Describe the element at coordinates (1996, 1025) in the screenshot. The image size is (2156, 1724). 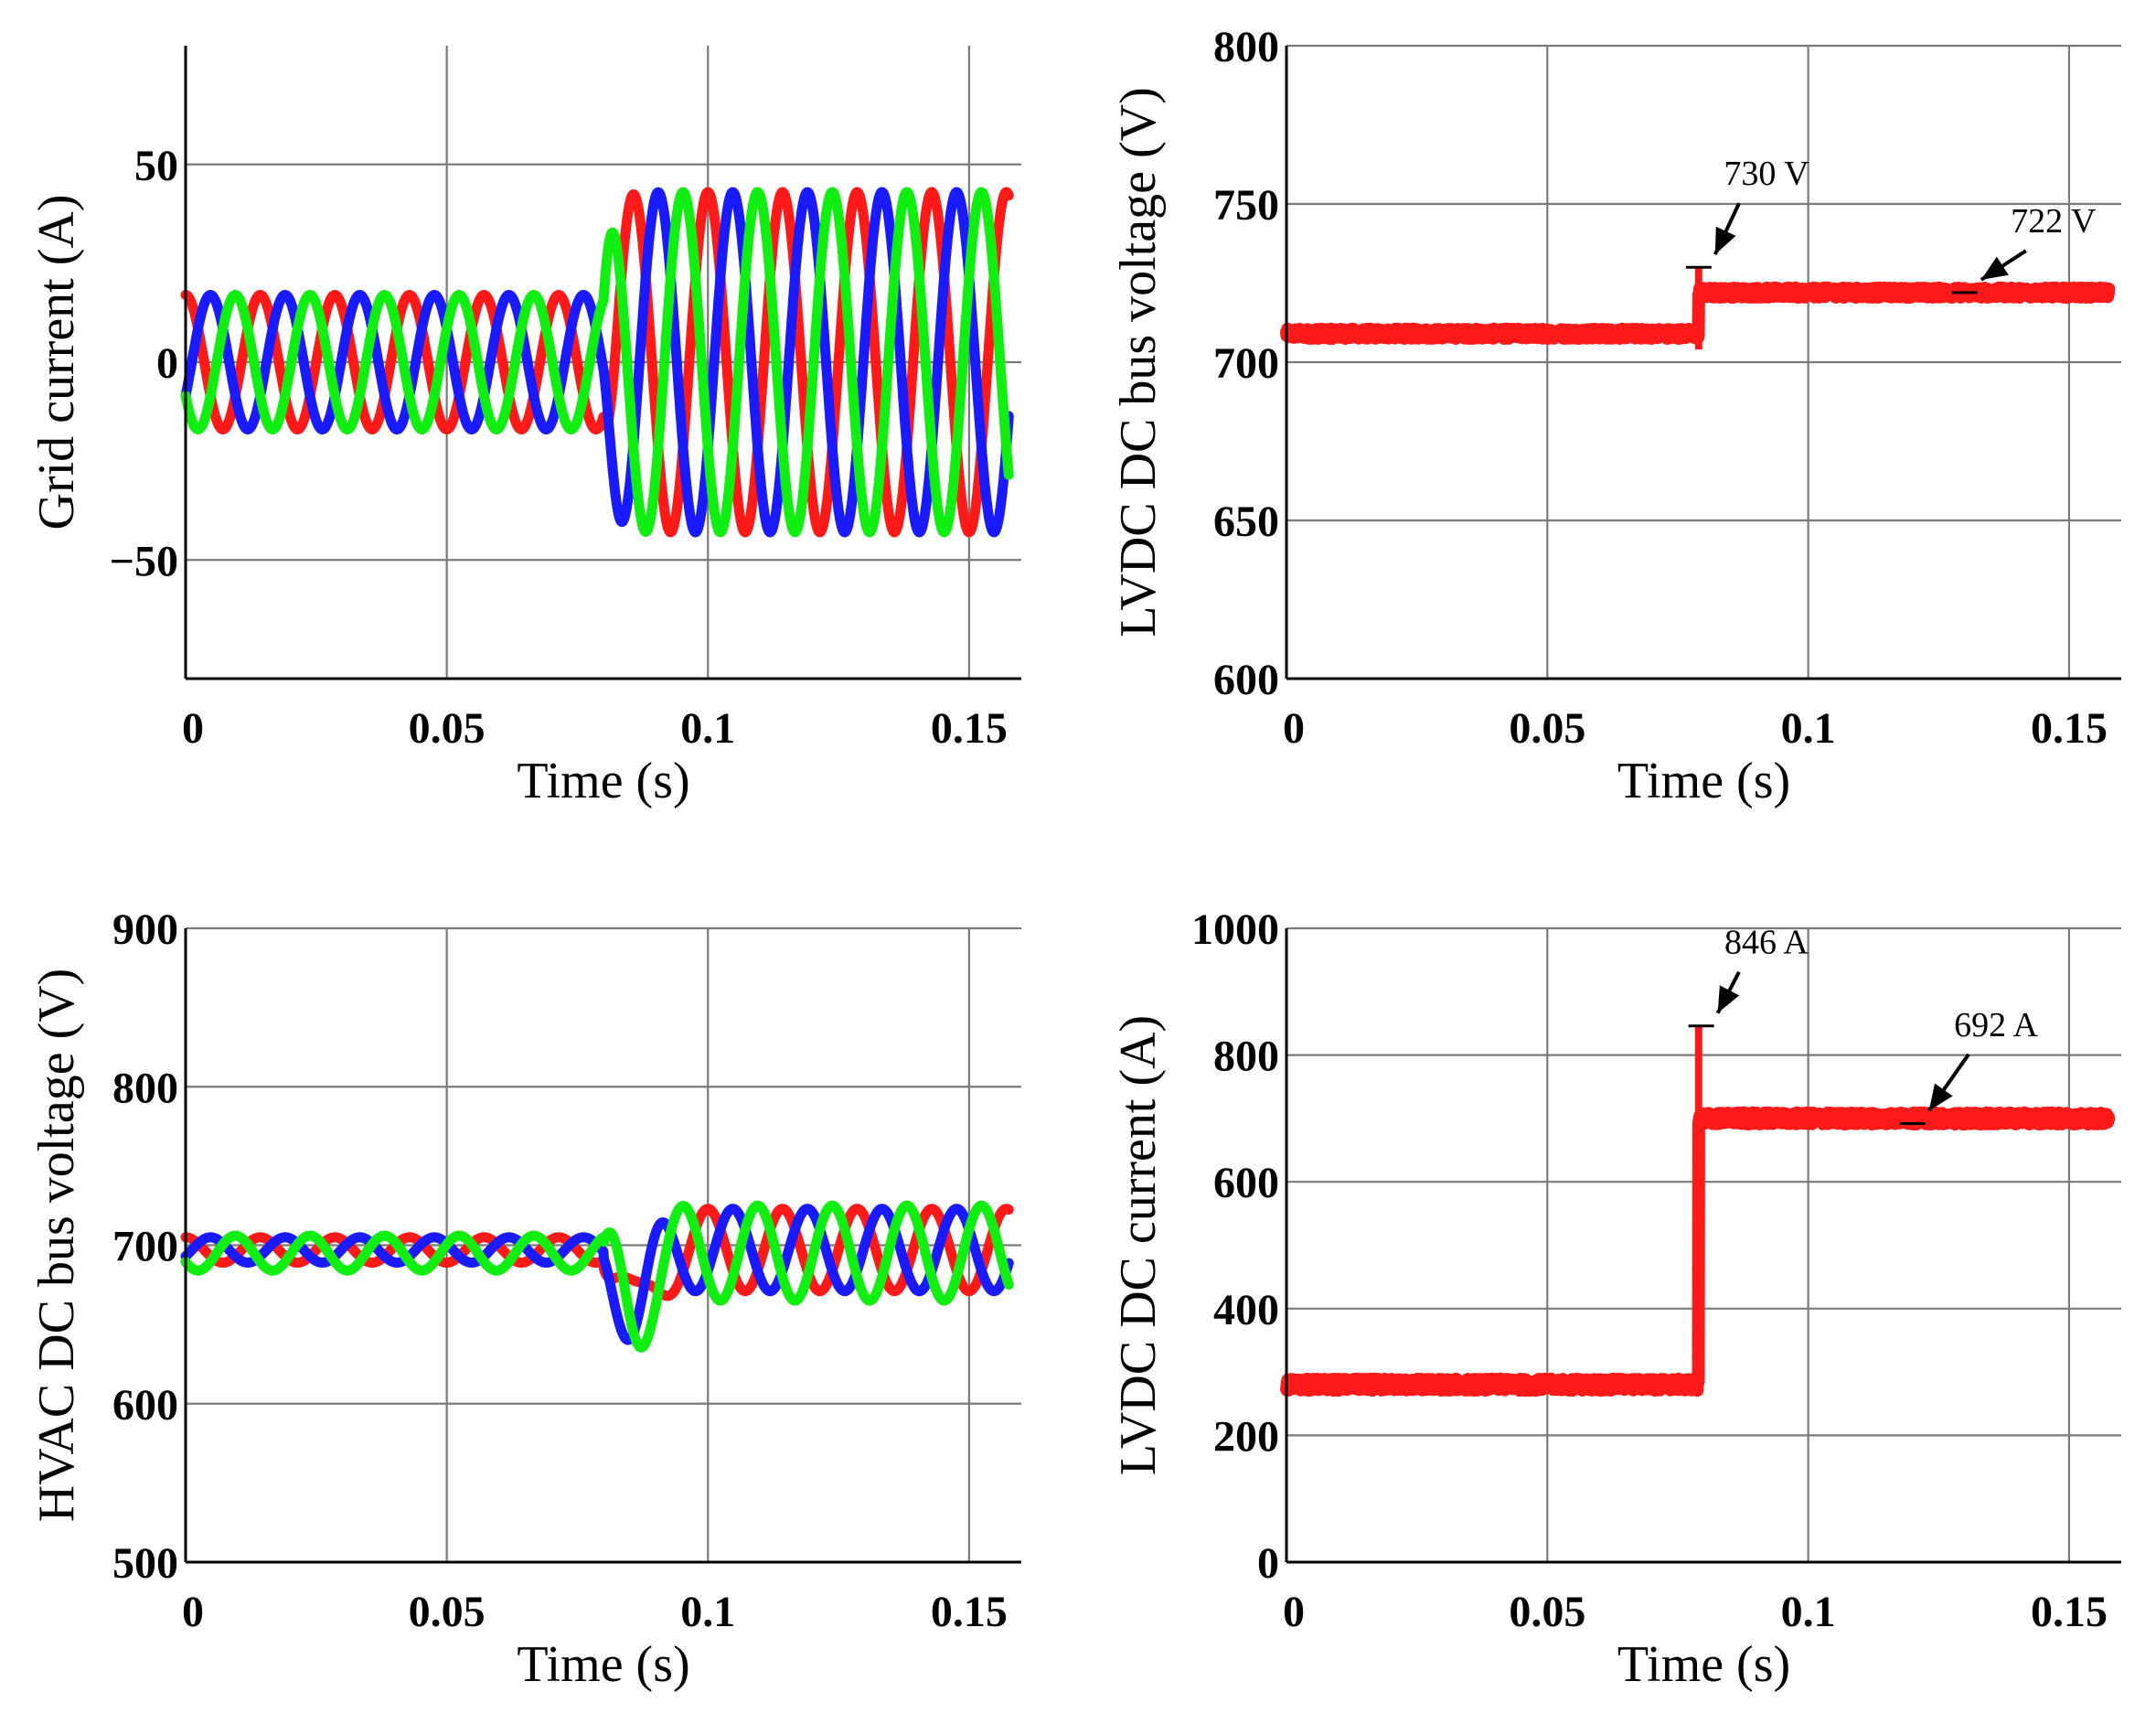
I see `annotation-label: 692 A` at that location.